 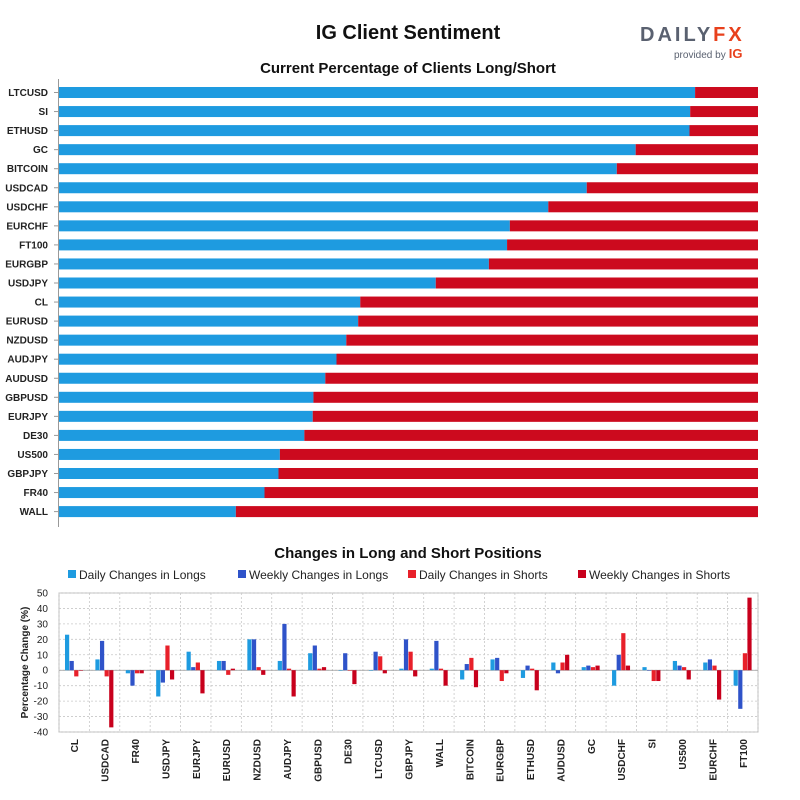 What do you see at coordinates (41, 303) in the screenshot?
I see `sentiment-tick-label: CL` at bounding box center [41, 303].